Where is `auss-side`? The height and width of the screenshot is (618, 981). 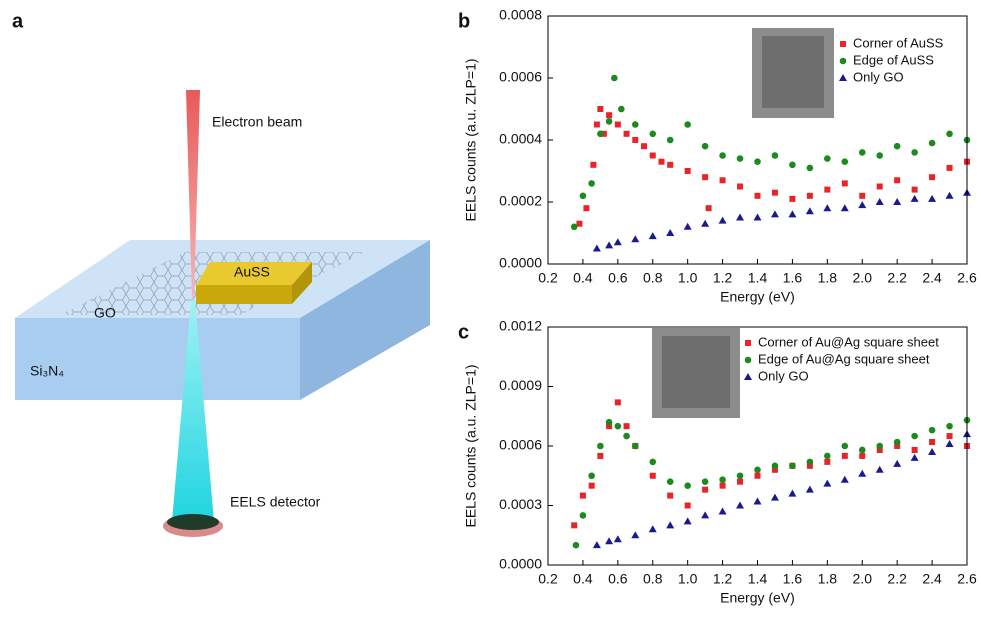 auss-side is located at coordinates (302, 283).